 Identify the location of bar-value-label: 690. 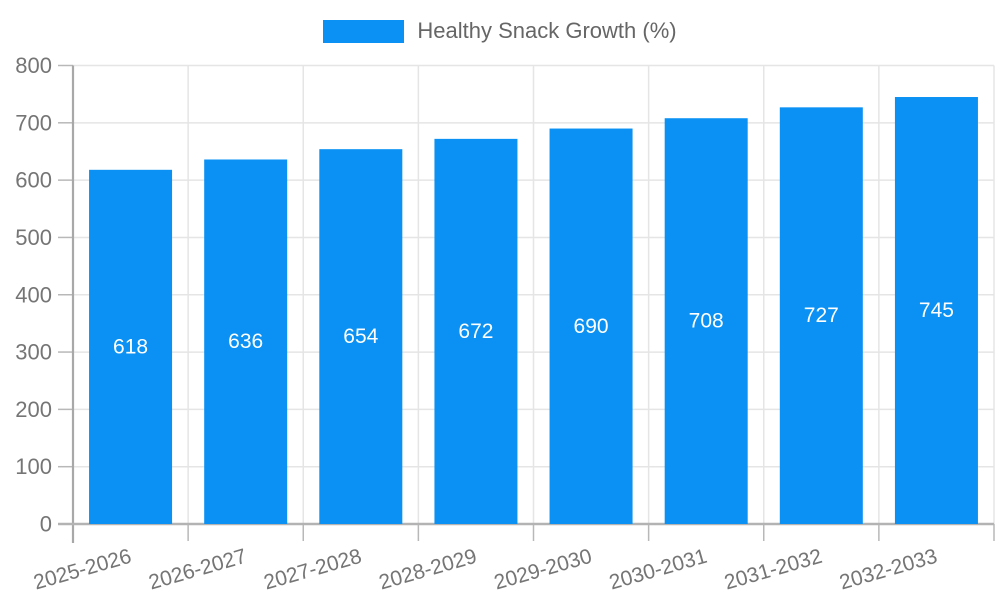
(591, 326).